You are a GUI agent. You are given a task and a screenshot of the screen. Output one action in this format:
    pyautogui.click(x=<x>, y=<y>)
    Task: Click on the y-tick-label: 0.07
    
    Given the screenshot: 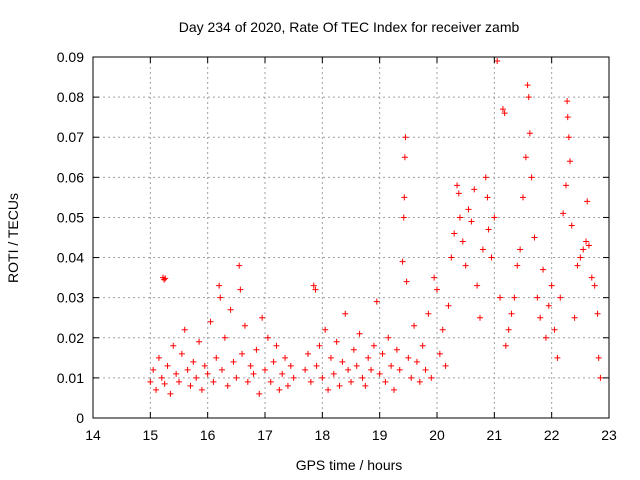 What is the action you would take?
    pyautogui.click(x=70, y=137)
    